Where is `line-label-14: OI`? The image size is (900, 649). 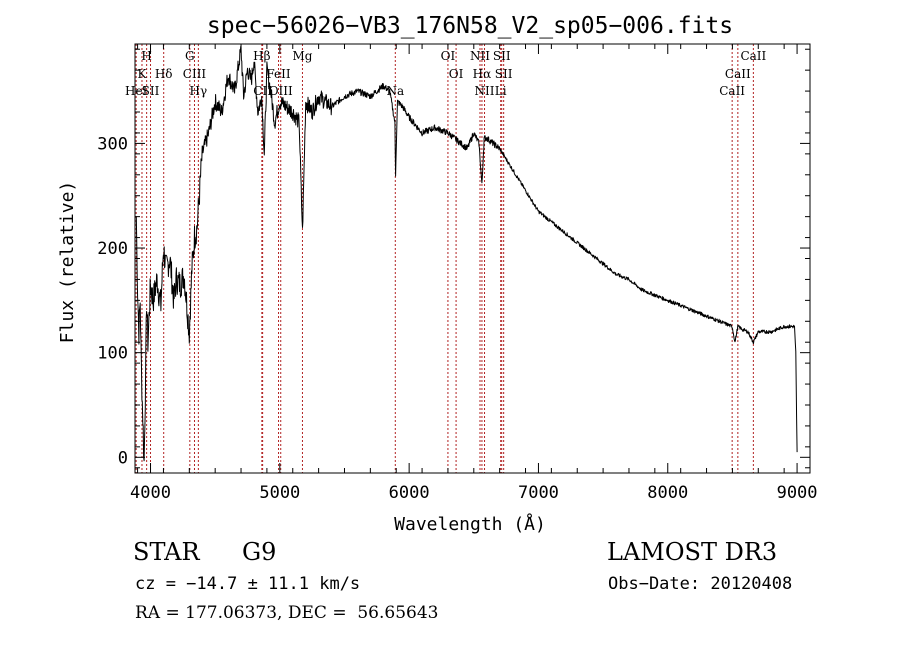 line-label-14: OI is located at coordinates (448, 56).